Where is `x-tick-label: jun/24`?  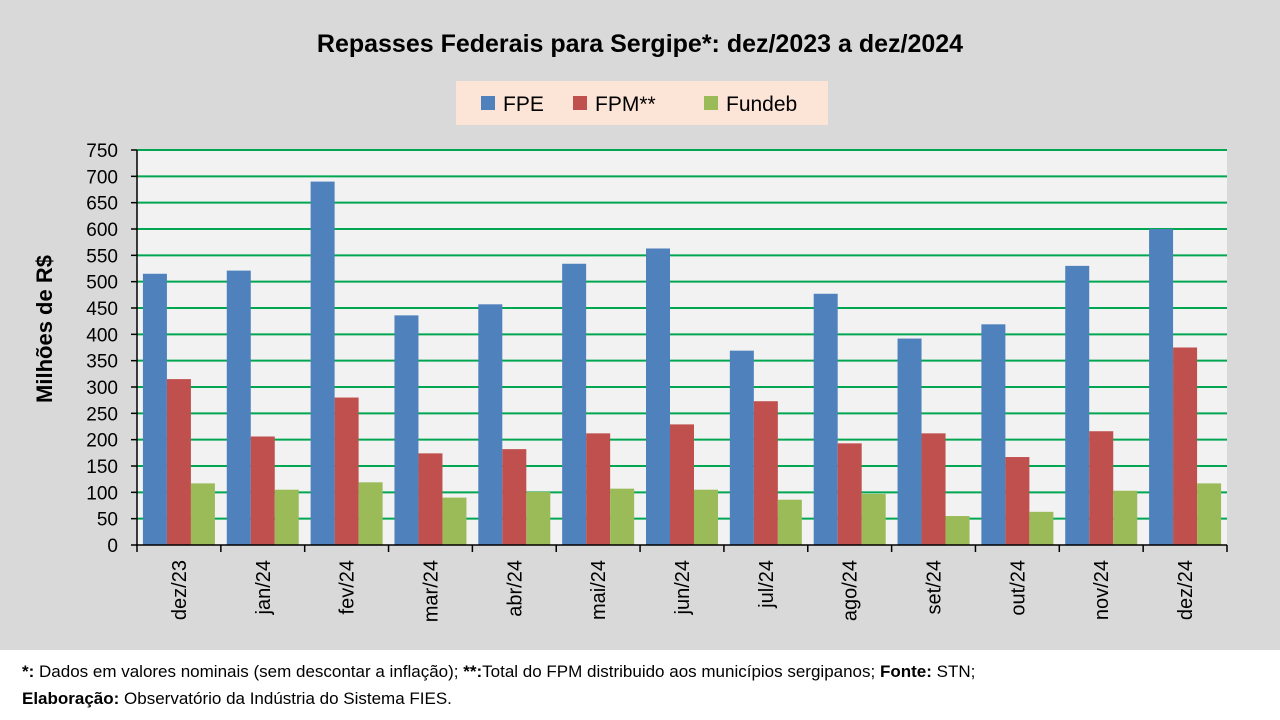
x-tick-label: jun/24 is located at coordinates (683, 588).